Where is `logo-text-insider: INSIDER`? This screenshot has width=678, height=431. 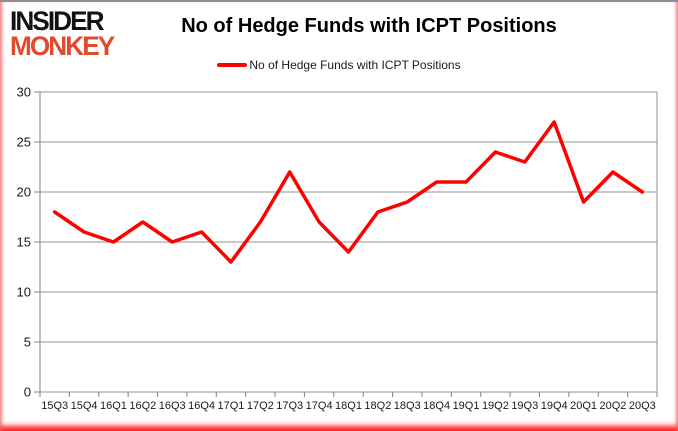
logo-text-insider: INSIDER is located at coordinates (57, 21).